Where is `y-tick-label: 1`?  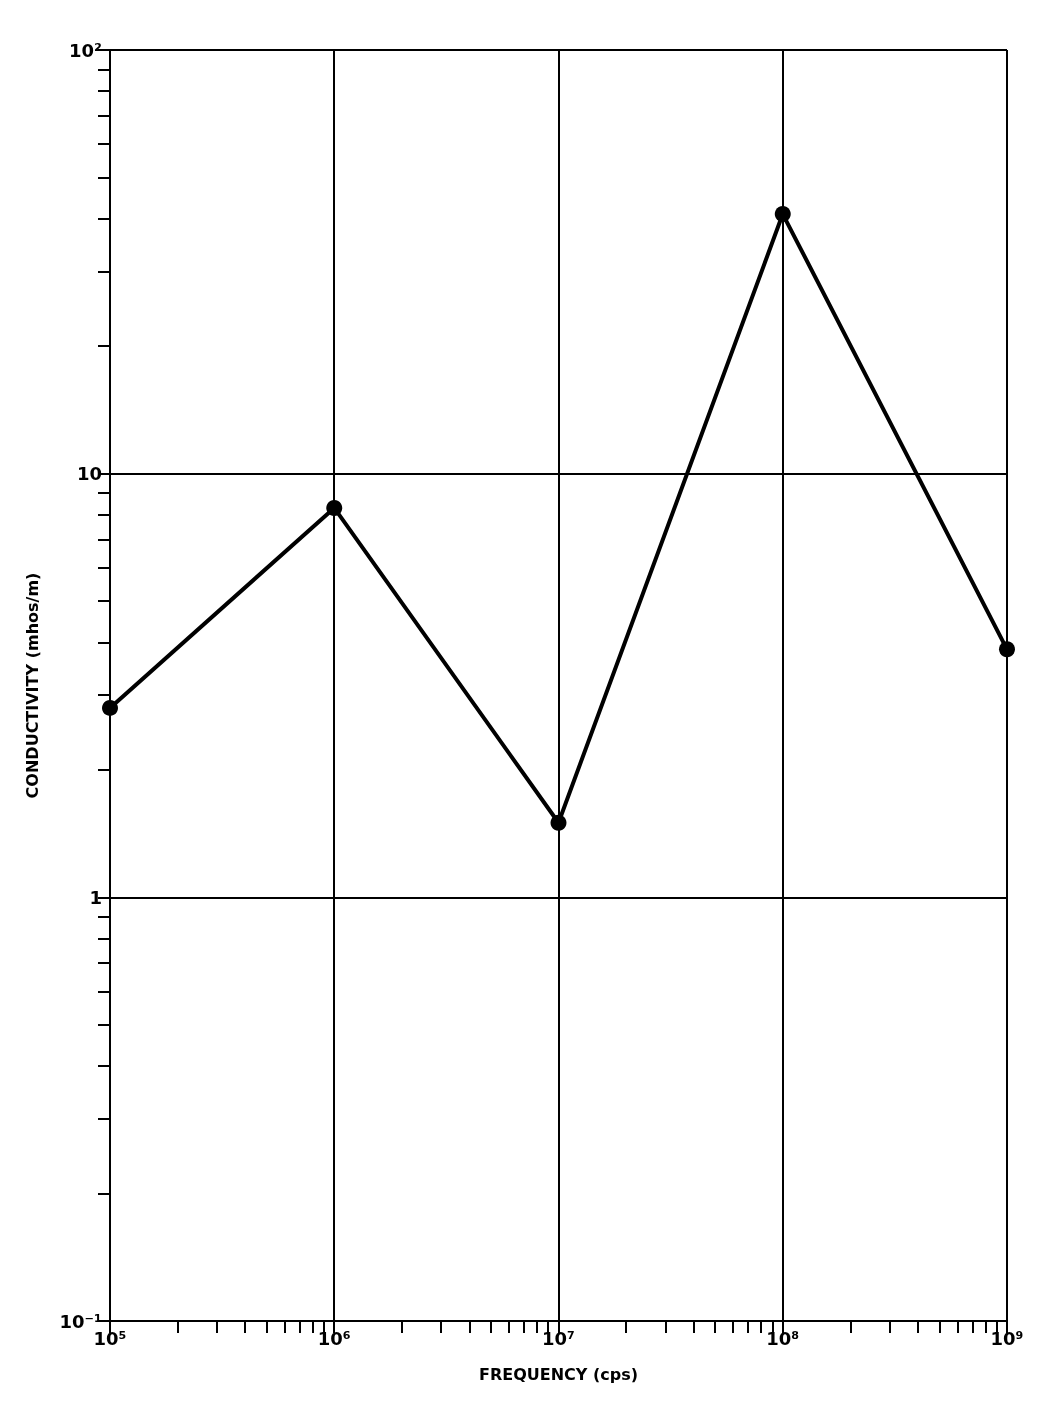 y-tick-label: 1 is located at coordinates (95, 897).